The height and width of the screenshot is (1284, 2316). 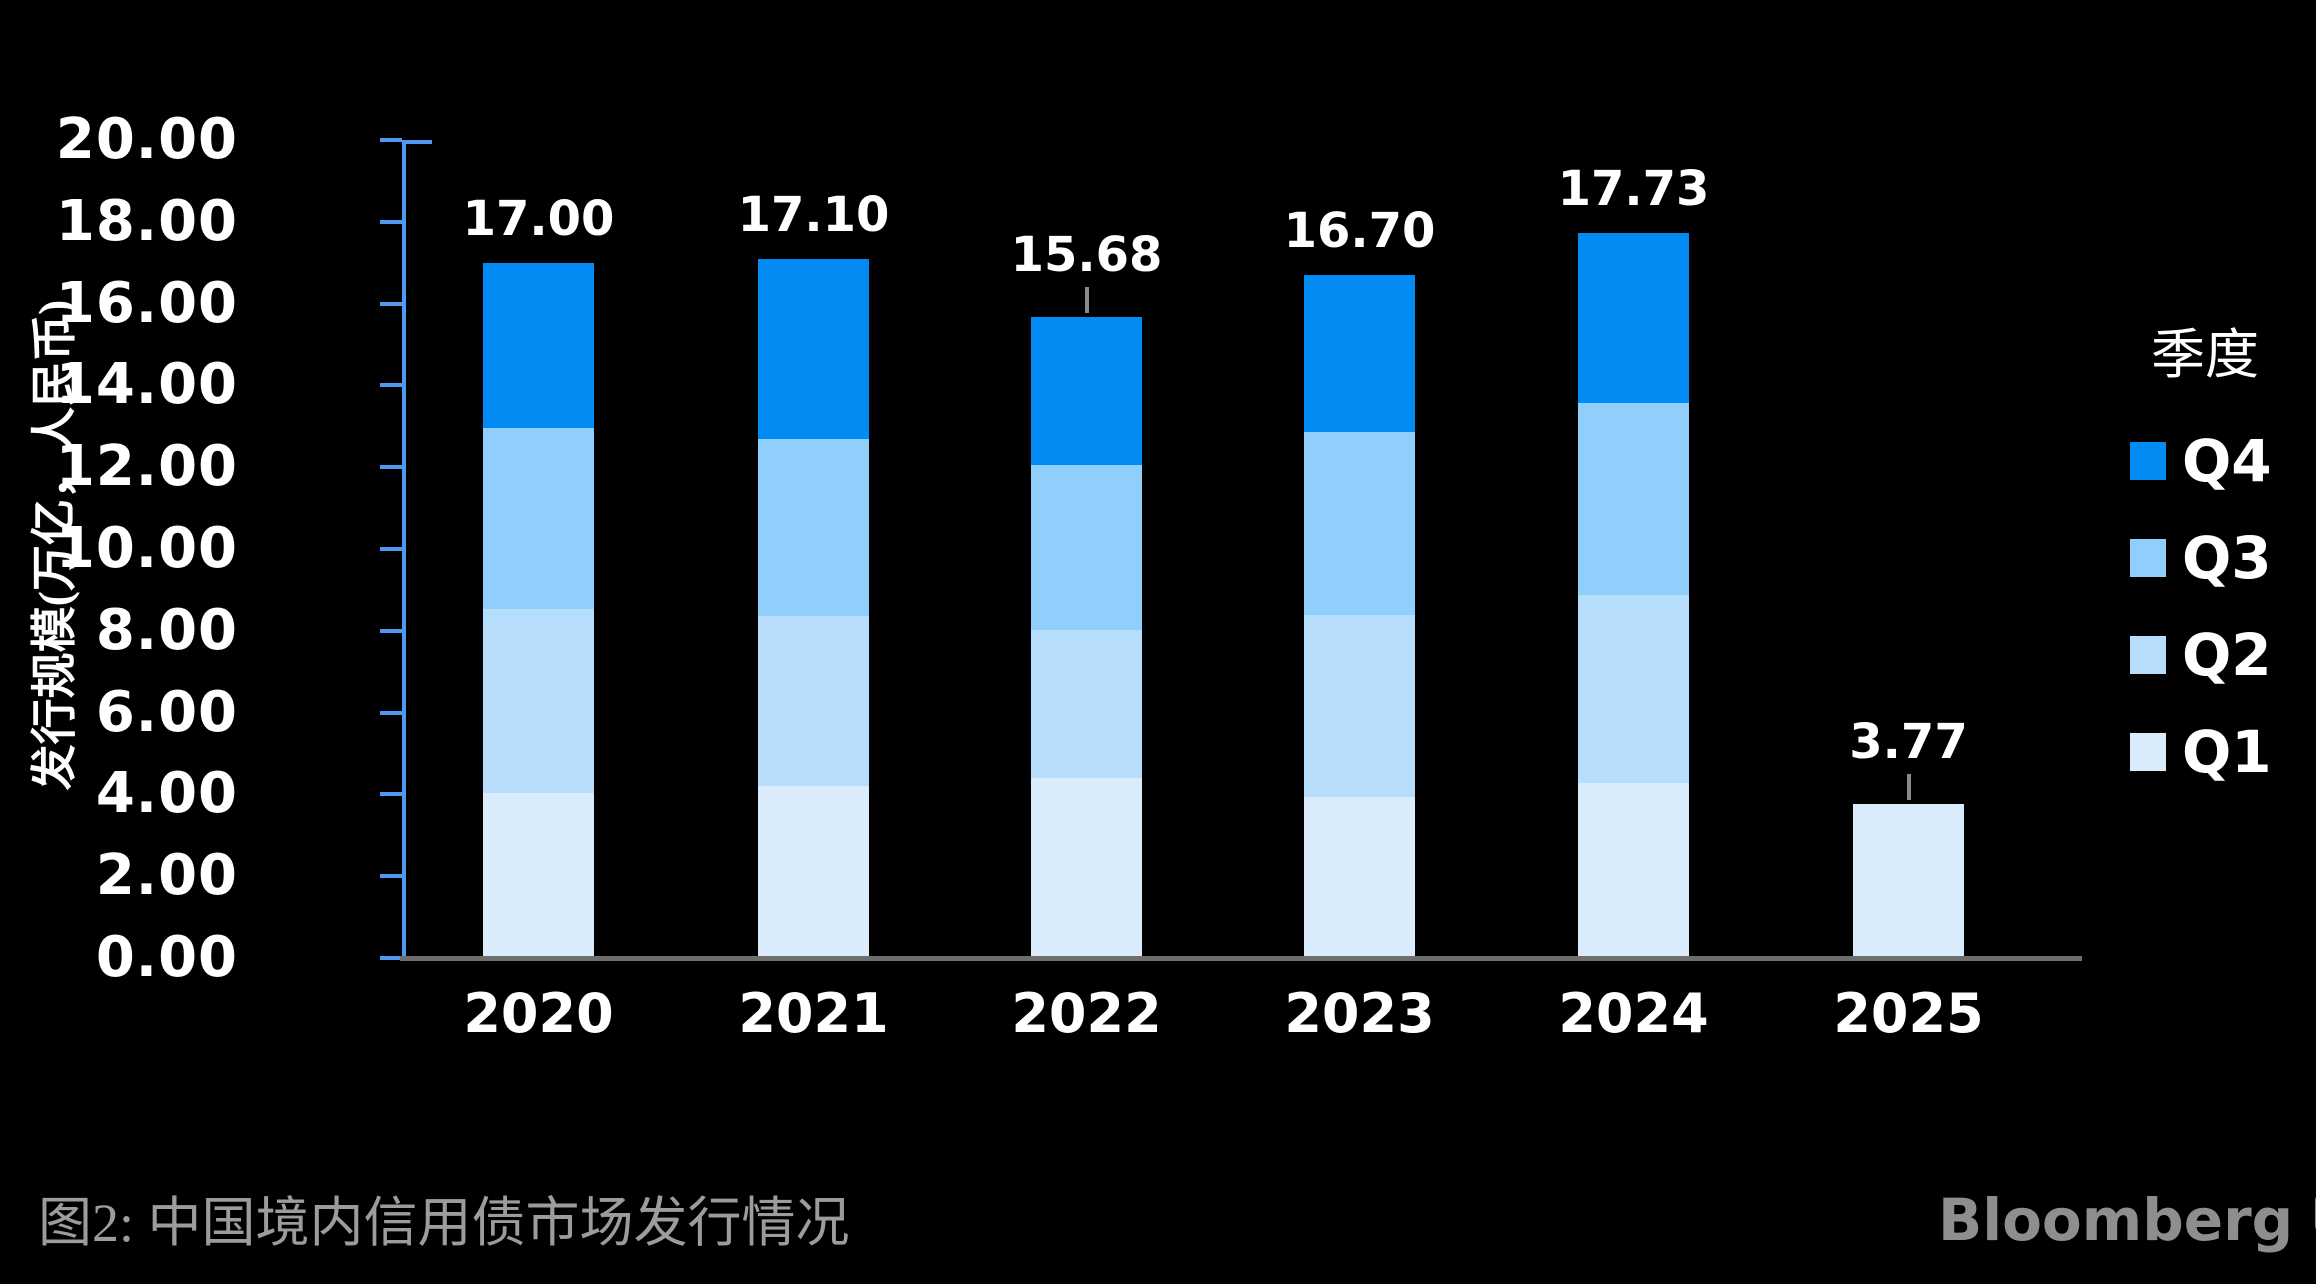 What do you see at coordinates (813, 527) in the screenshot?
I see `bar-segment-2021-Q3` at bounding box center [813, 527].